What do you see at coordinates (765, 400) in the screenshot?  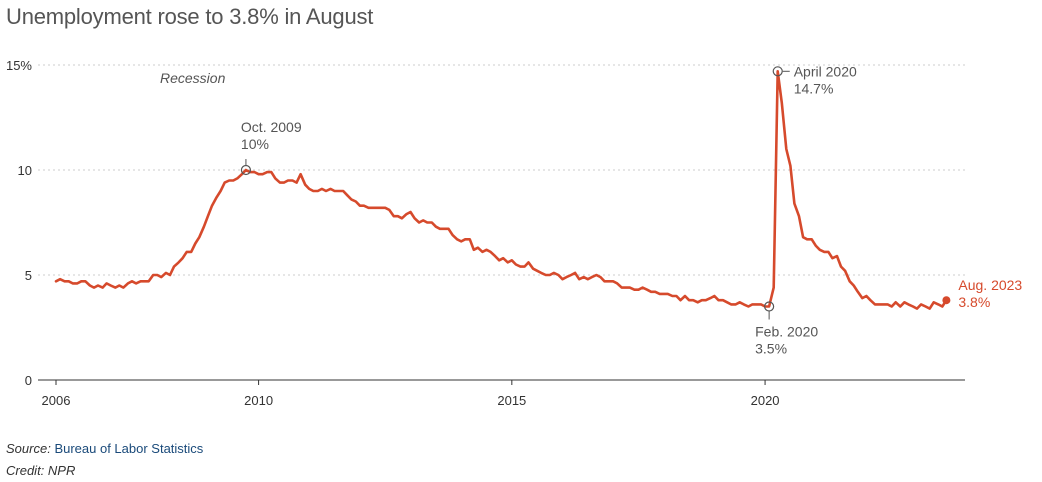 I see `x-tick-label: 2020` at bounding box center [765, 400].